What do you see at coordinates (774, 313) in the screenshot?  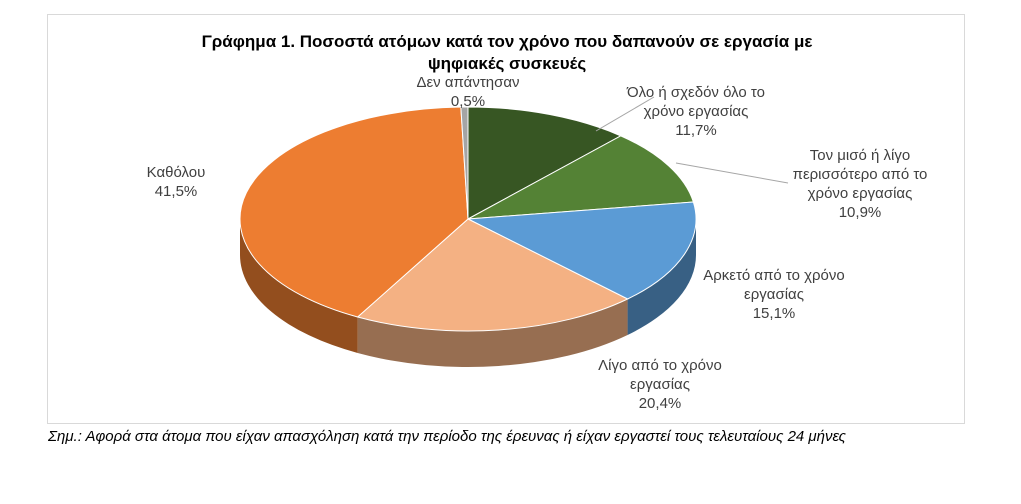 I see `slice-value-2: 15,1%` at bounding box center [774, 313].